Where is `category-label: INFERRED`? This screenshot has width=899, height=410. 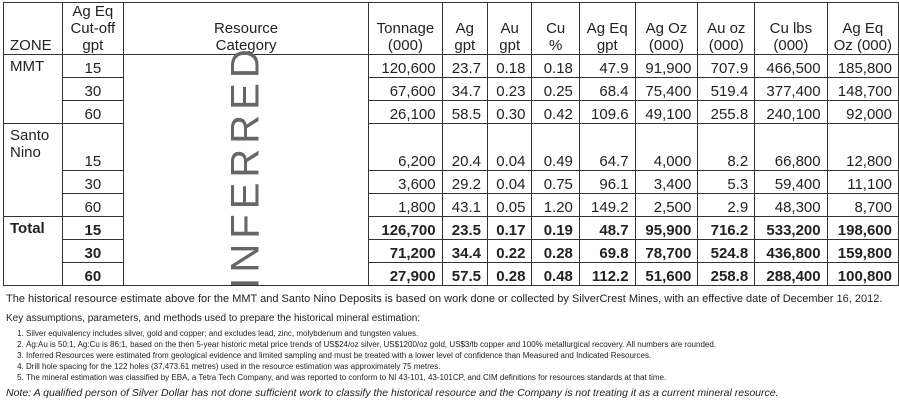 category-label: INFERRED is located at coordinates (245, 166).